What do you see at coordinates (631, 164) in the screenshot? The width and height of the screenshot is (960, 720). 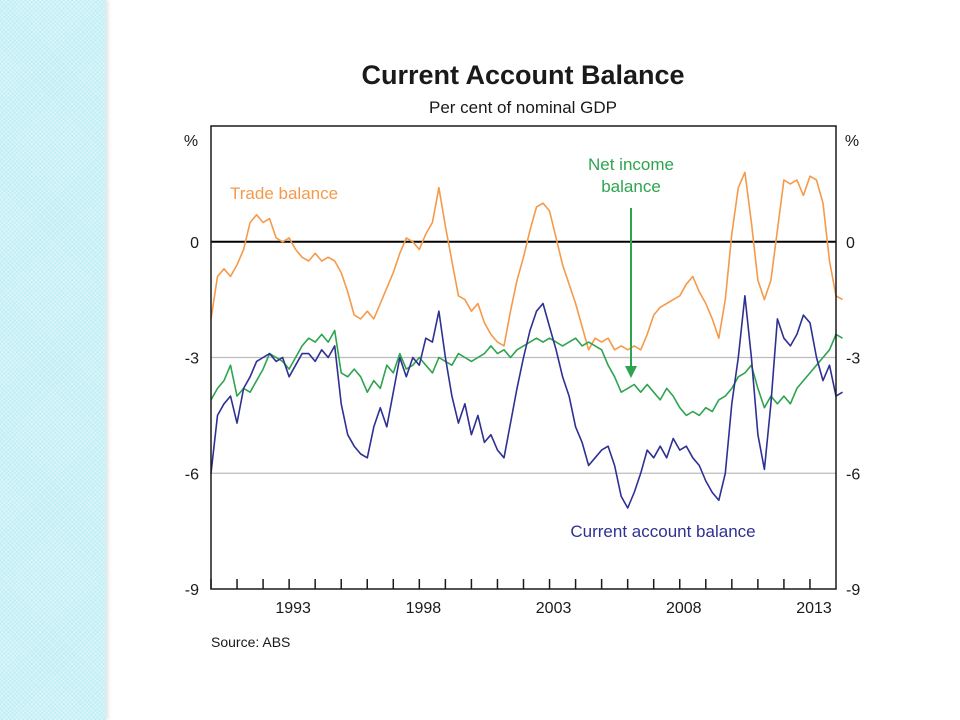 I see `annotation-net-income-line1: Net income` at bounding box center [631, 164].